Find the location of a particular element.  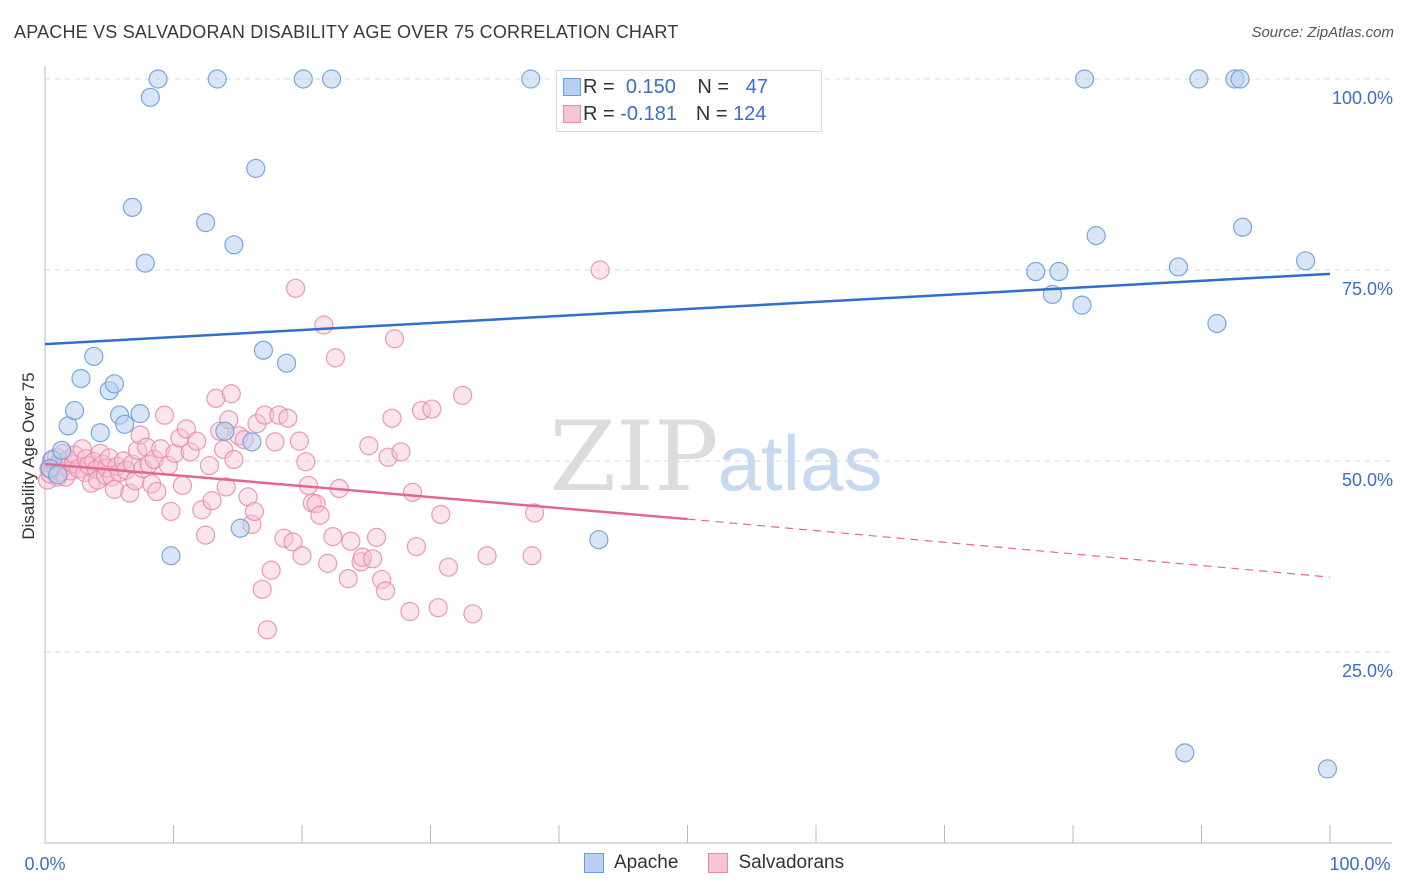

apache-legend-swatch is located at coordinates (594, 863).